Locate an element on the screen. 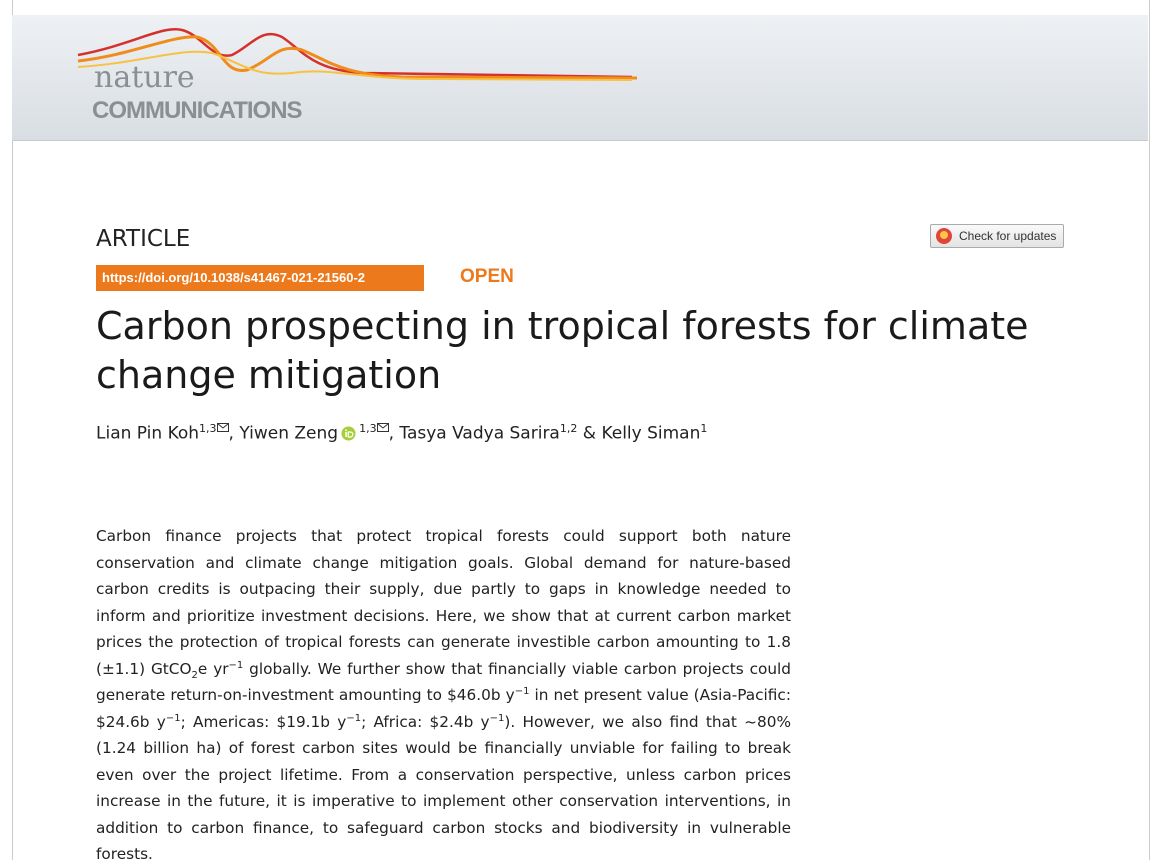 The height and width of the screenshot is (860, 1164). abstract-sub: 2 is located at coordinates (194, 675).